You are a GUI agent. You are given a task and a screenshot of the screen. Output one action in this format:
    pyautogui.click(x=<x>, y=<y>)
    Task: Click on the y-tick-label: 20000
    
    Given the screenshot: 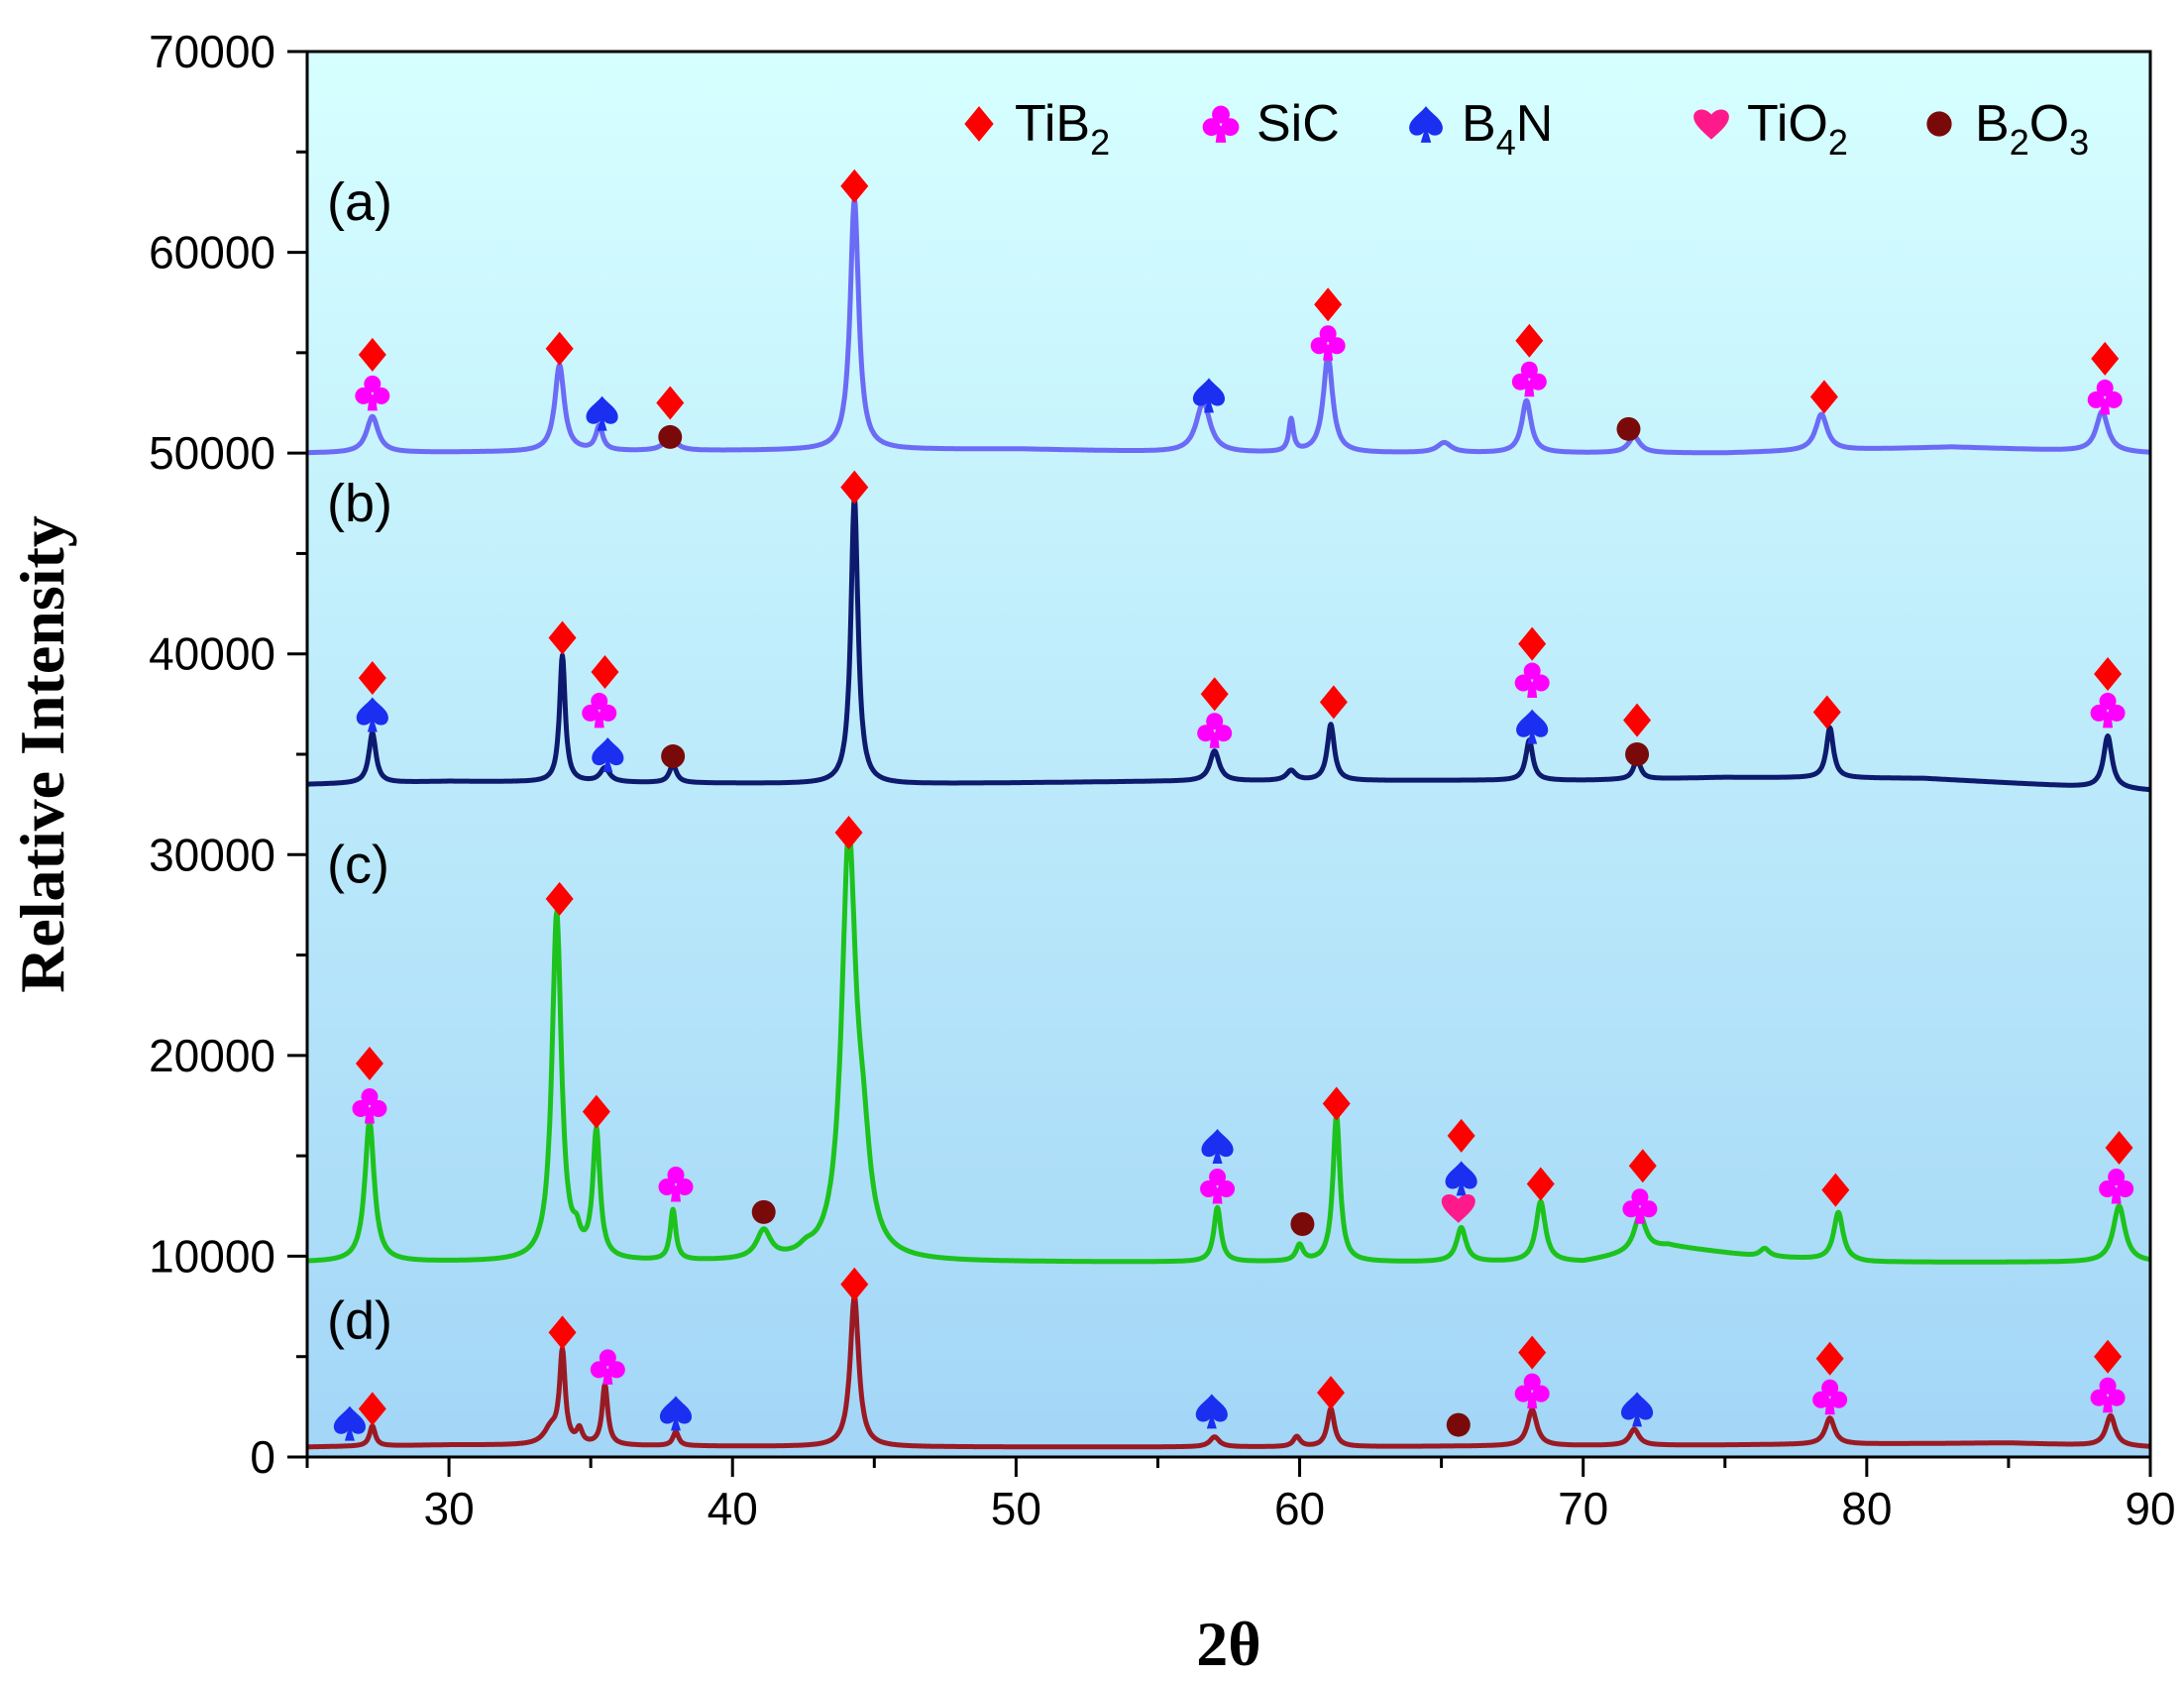 What is the action you would take?
    pyautogui.click(x=212, y=1055)
    